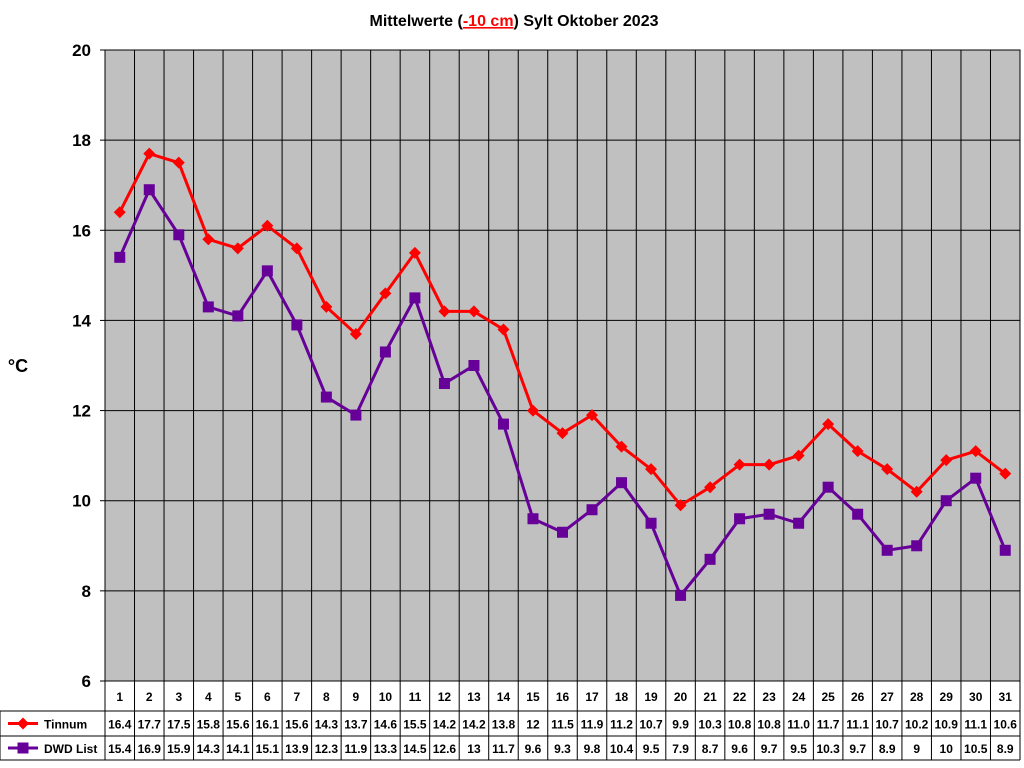  What do you see at coordinates (769, 725) in the screenshot?
I see `table-value-cell: 10.8` at bounding box center [769, 725].